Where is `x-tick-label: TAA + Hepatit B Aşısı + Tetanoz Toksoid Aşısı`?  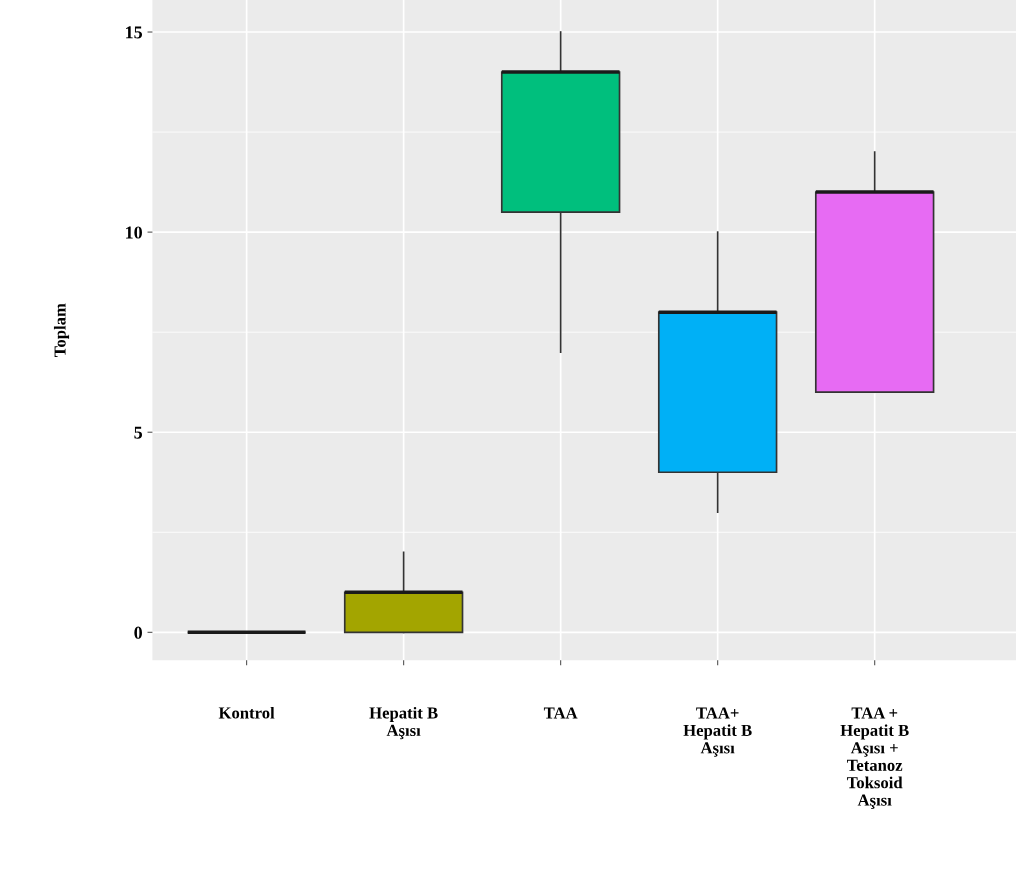
x-tick-label: TAA + Hepatit B Aşısı + Tetanoz Toksoid Aşısı is located at coordinates (874, 758).